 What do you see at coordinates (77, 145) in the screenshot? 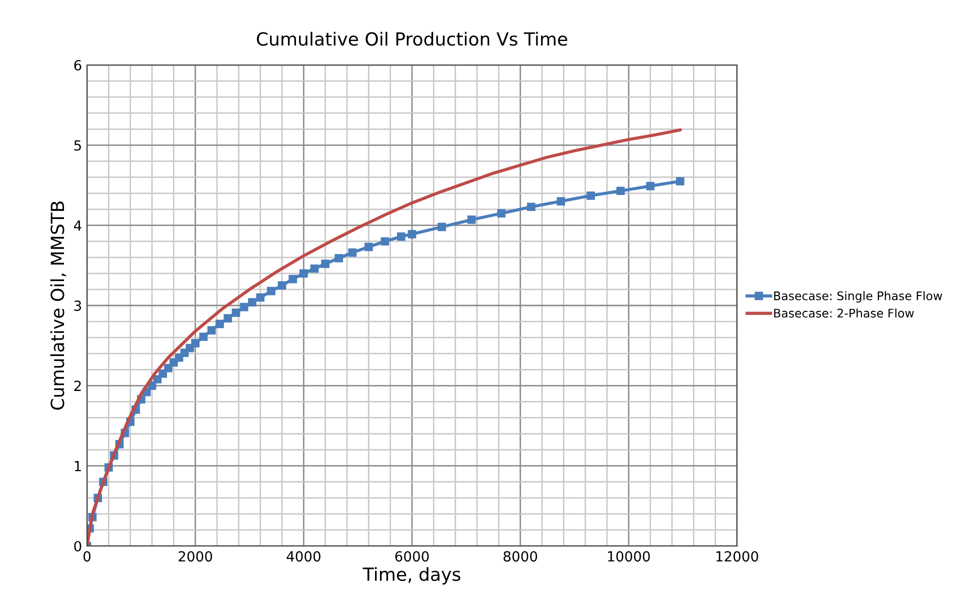
I see `y-tick-label: 5` at bounding box center [77, 145].